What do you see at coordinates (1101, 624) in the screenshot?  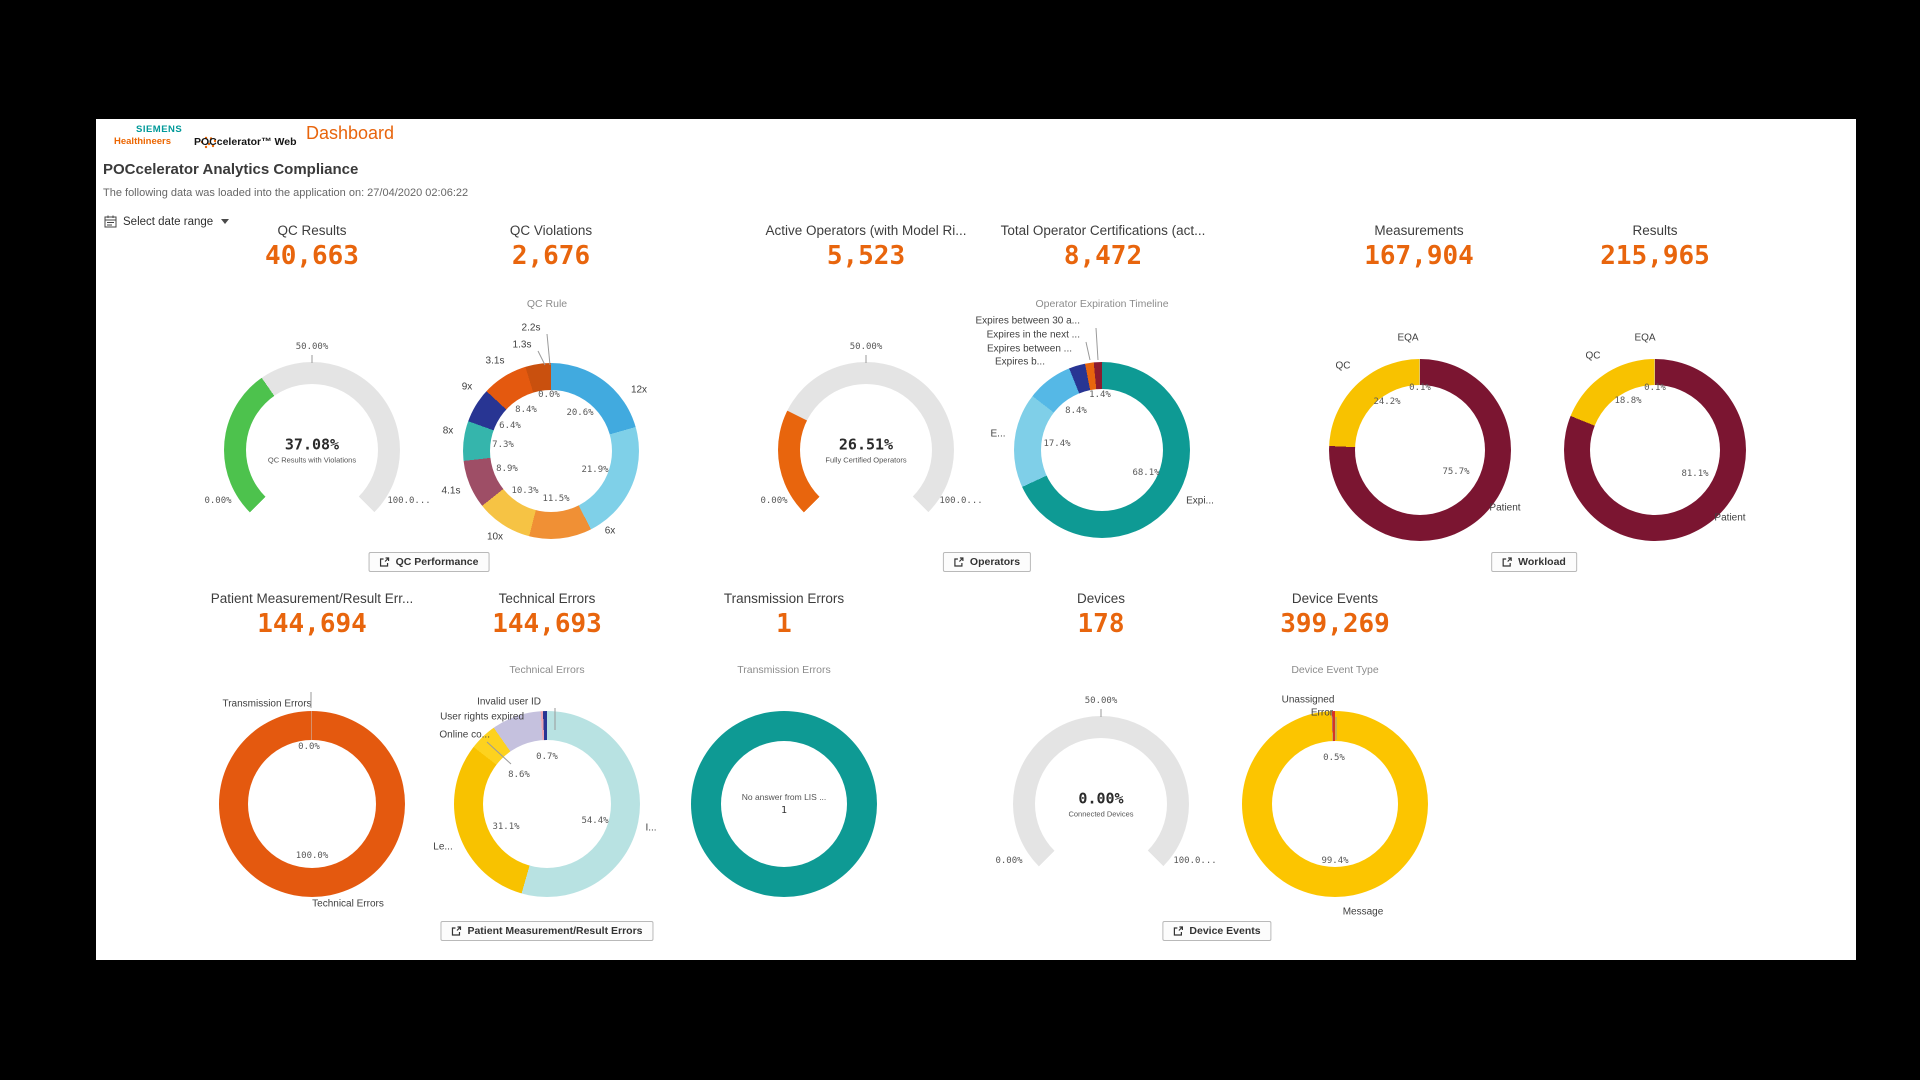 I see `kpi-value: 178` at bounding box center [1101, 624].